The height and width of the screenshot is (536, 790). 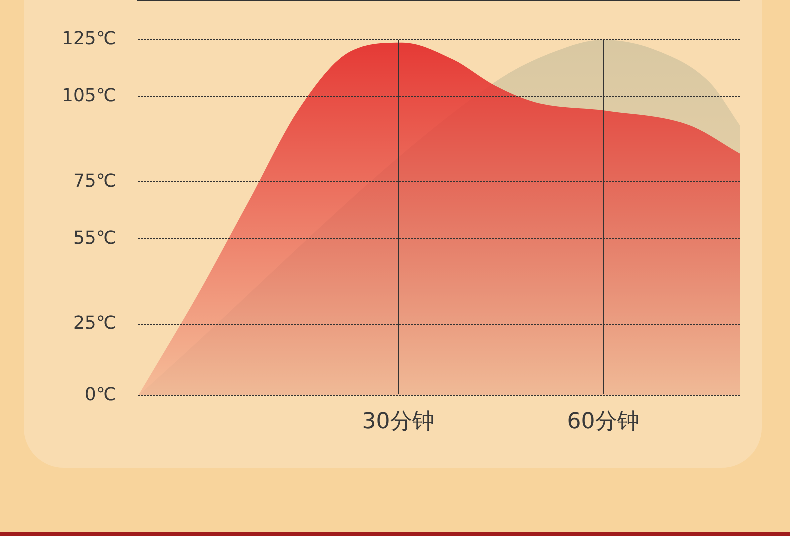 I want to click on y-tick-label: 25℃, so click(x=95, y=323).